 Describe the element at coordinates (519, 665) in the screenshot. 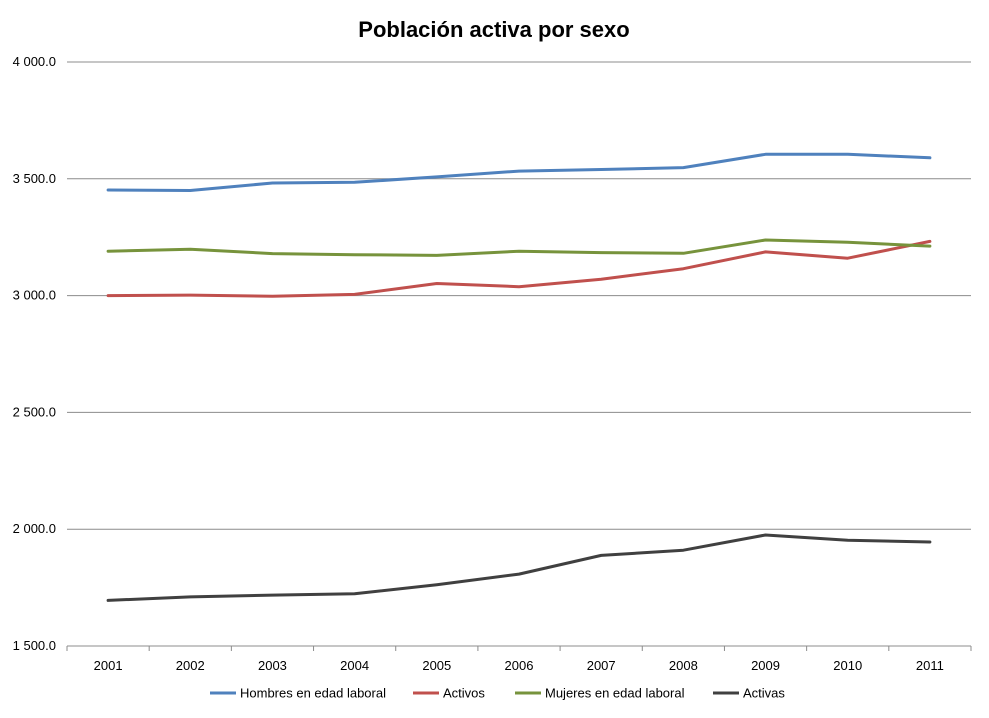

I see `x-tick-label: 2006` at that location.